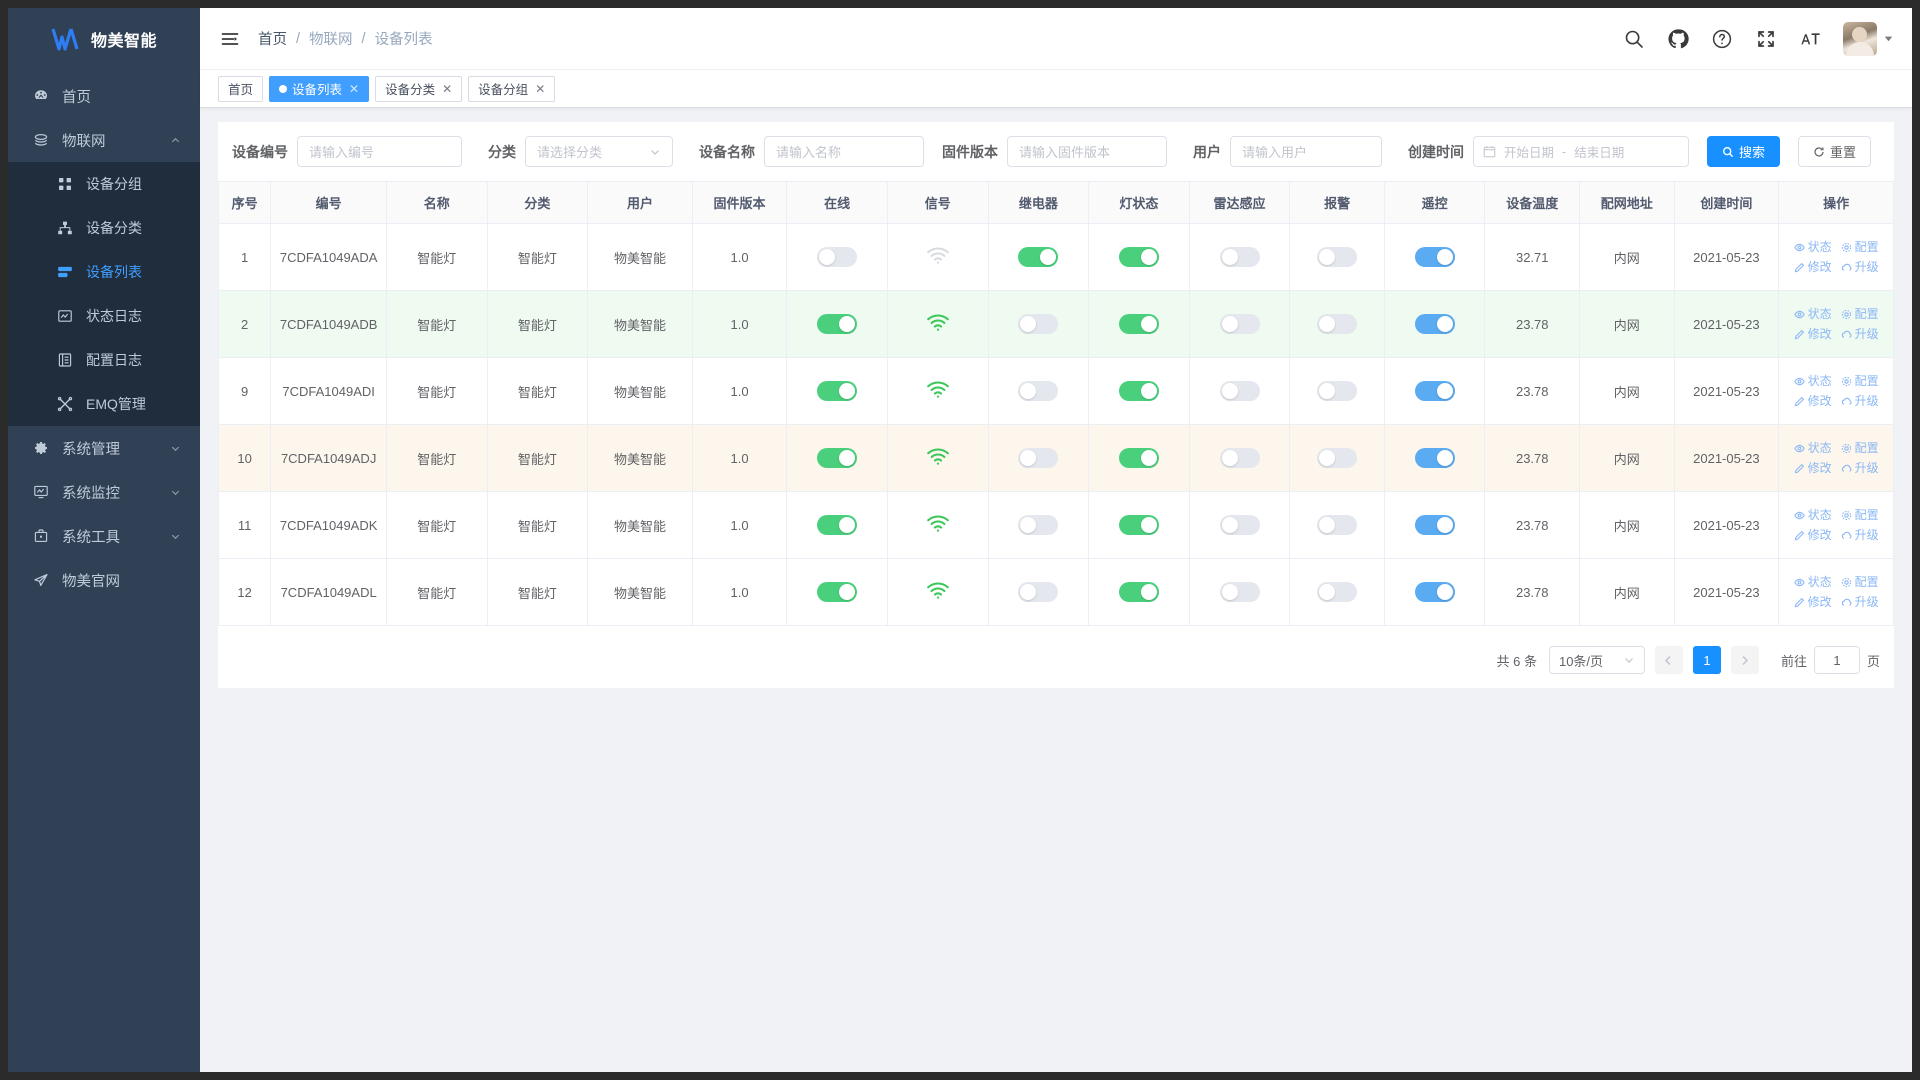 The width and height of the screenshot is (1920, 1080). Describe the element at coordinates (1706, 660) in the screenshot. I see `page-number-1: 1` at that location.